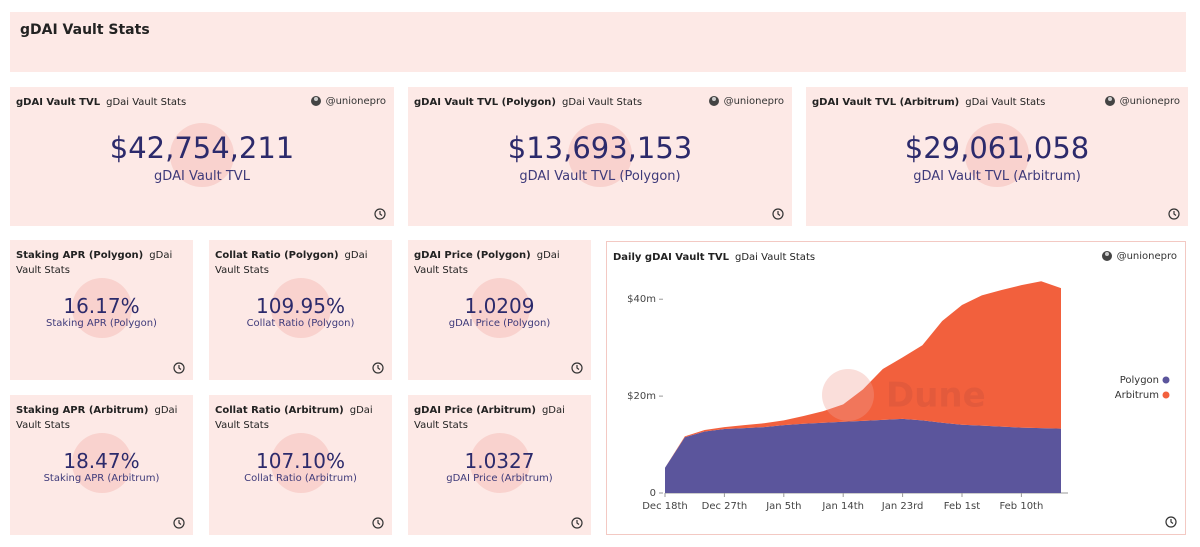  I want to click on counter-value: 1.0209, so click(499, 306).